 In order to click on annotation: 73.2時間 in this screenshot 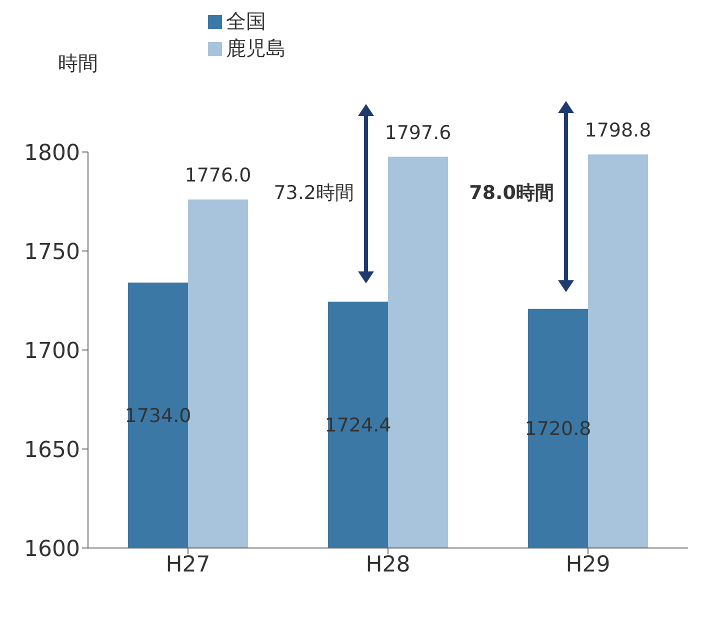, I will do `click(314, 193)`.